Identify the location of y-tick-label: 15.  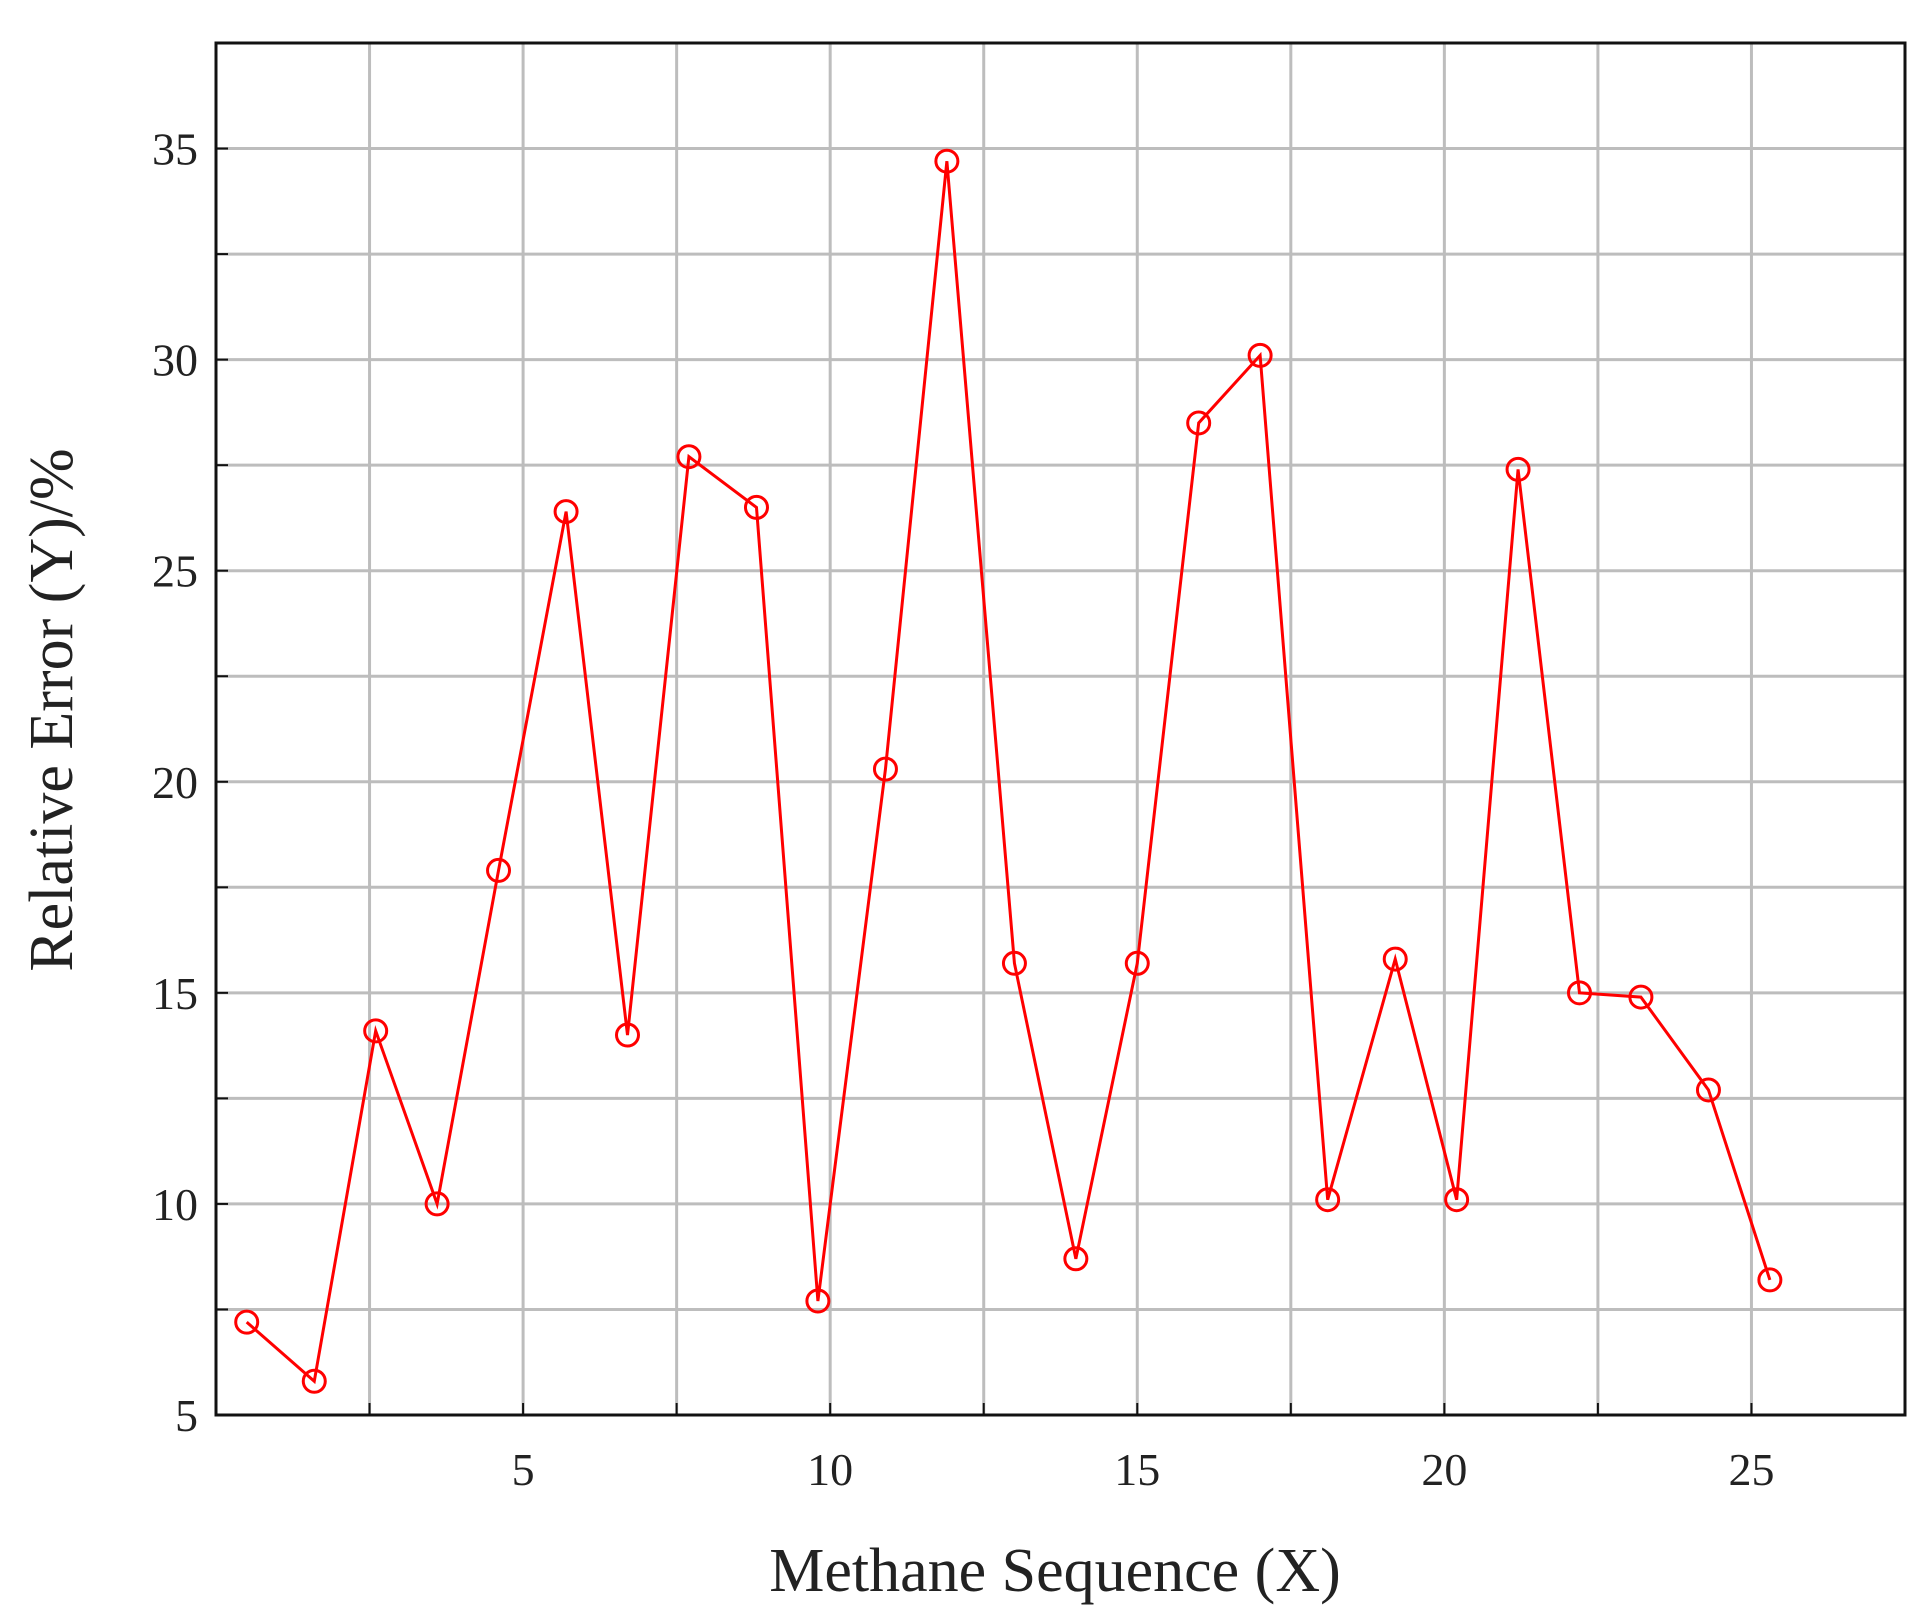
(175, 993).